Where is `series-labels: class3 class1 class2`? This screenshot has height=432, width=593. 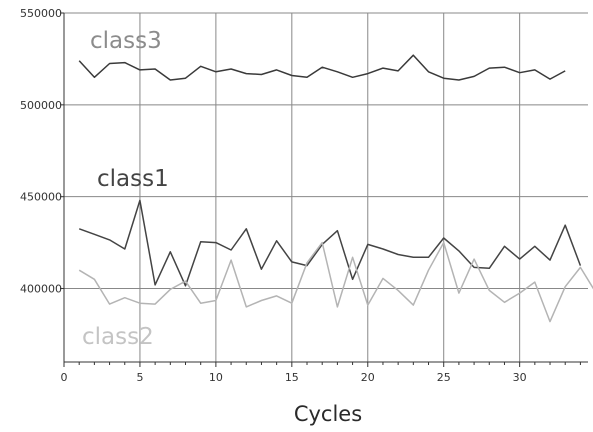
series-labels: class3 class1 class2 is located at coordinates (125, 189).